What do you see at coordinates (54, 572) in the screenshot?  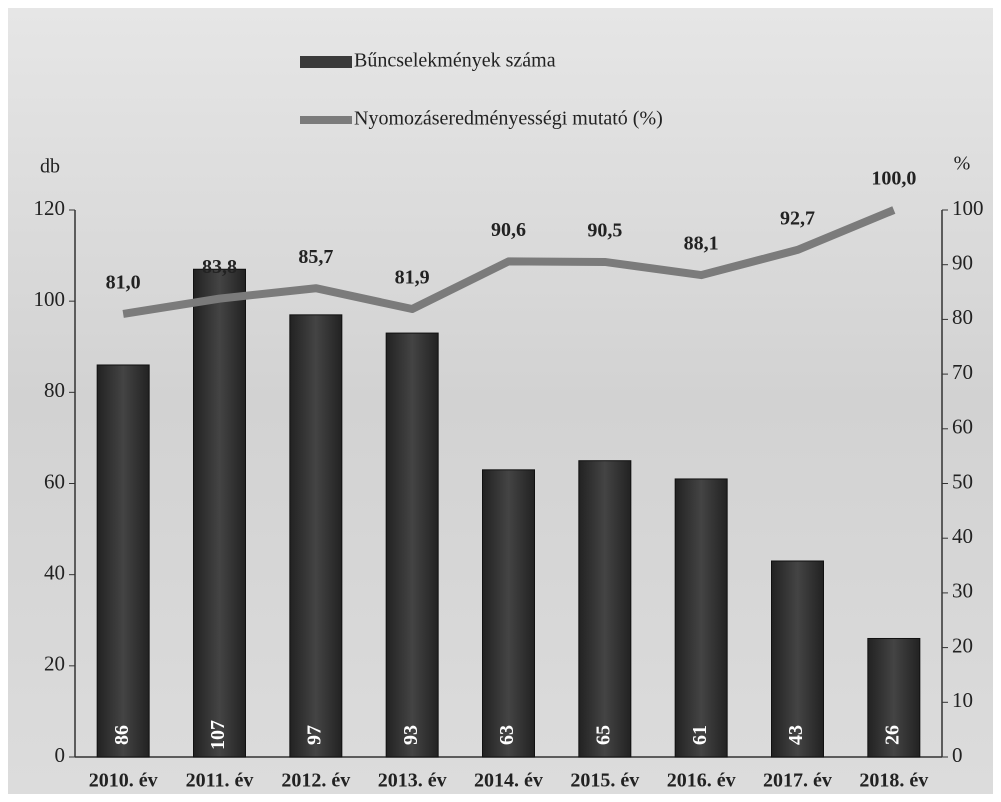 I see `y-tick-label: 40` at bounding box center [54, 572].